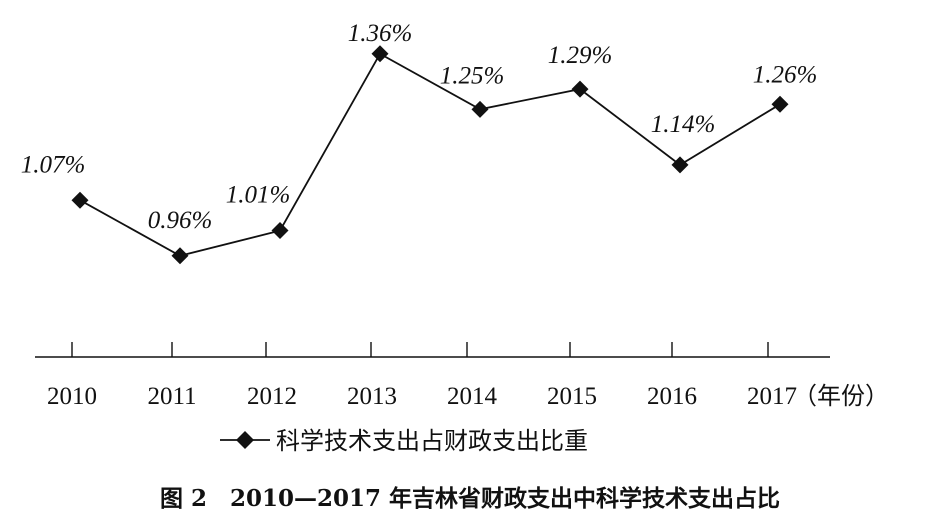 Image resolution: width=941 pixels, height=525 pixels. What do you see at coordinates (245, 440) in the screenshot?
I see `legend-marker` at bounding box center [245, 440].